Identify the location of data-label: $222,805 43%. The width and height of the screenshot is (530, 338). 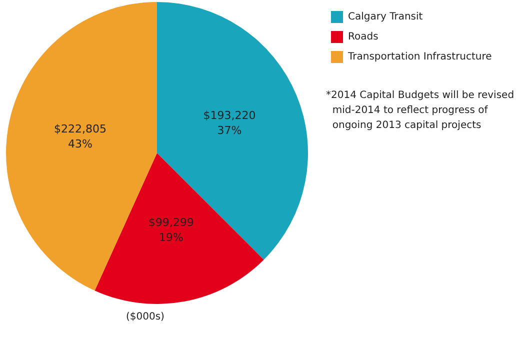
(80, 136).